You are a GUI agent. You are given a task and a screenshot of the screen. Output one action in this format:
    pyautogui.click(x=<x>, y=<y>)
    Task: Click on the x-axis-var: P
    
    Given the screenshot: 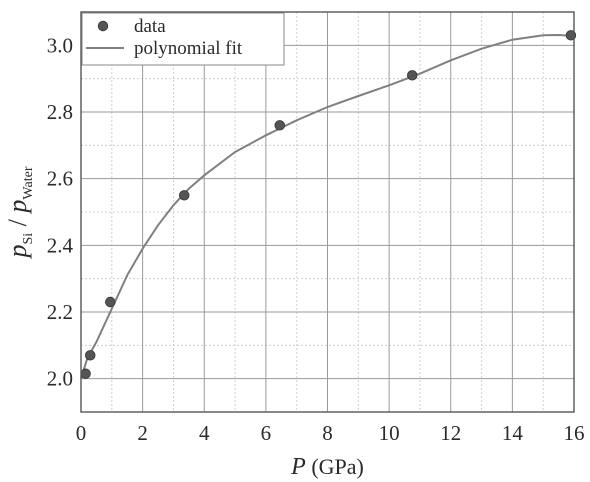 What is the action you would take?
    pyautogui.click(x=298, y=467)
    